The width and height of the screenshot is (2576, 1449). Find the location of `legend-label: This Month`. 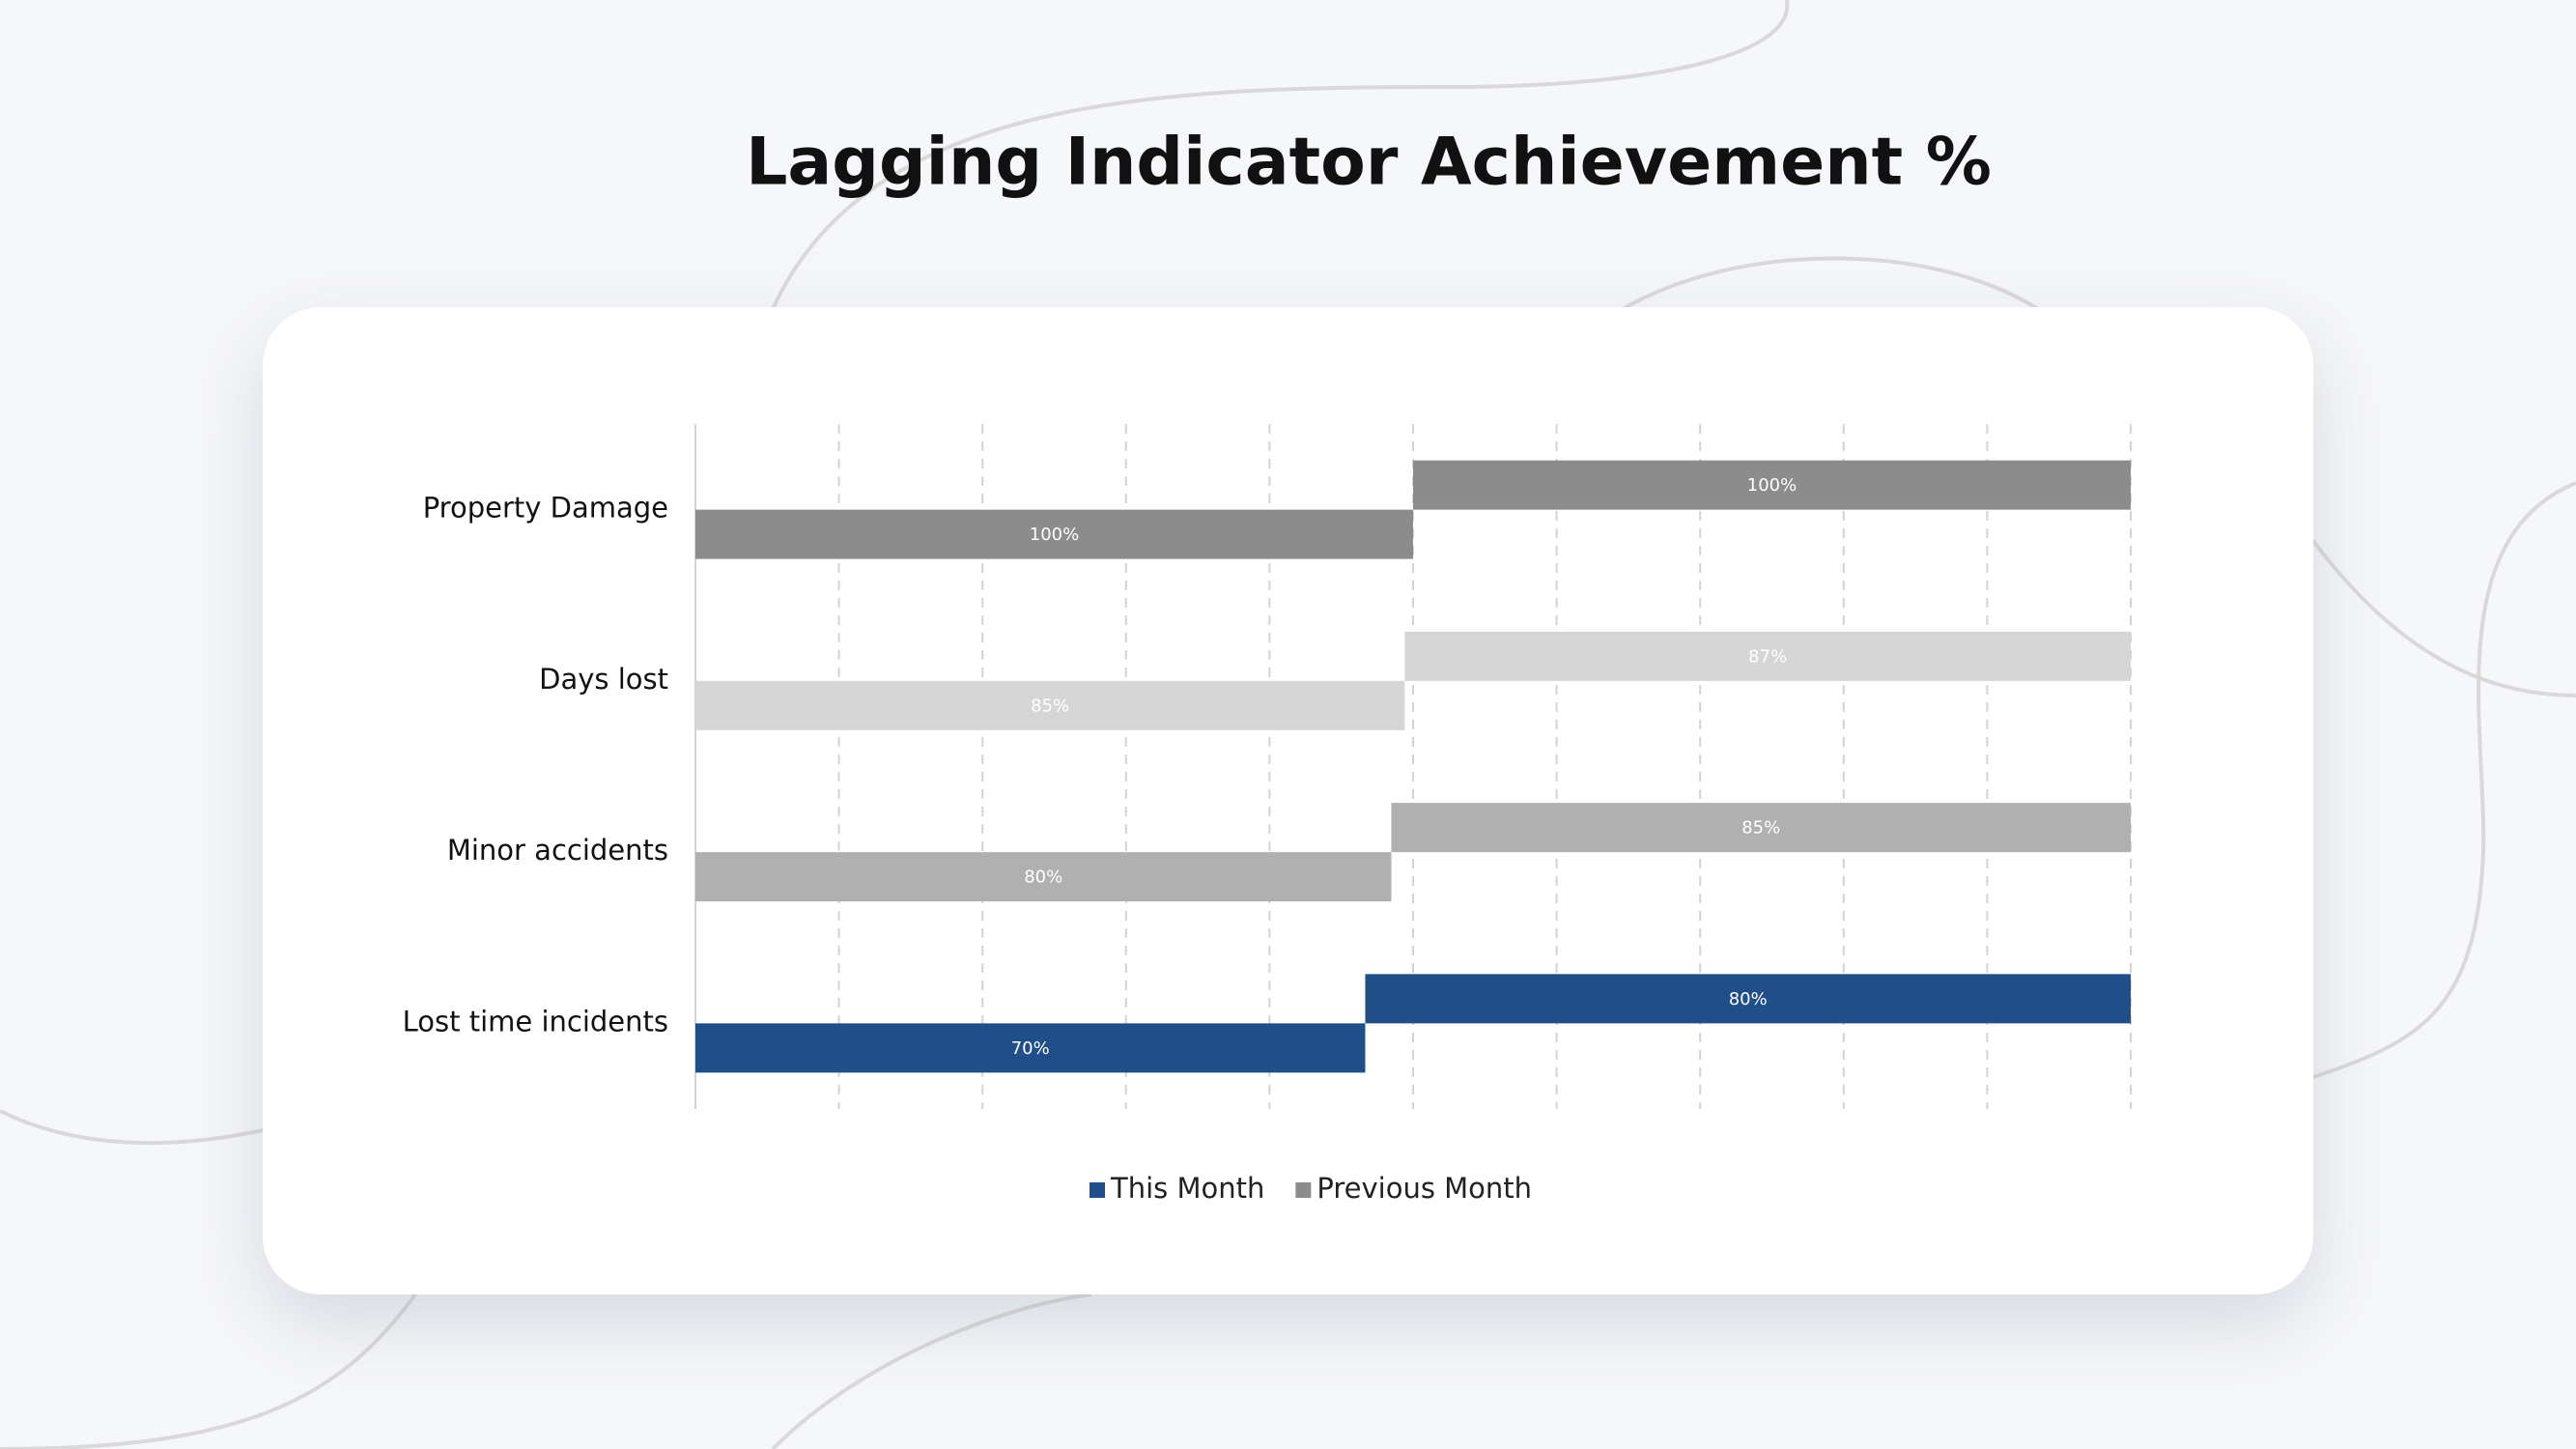

legend-label: This Month is located at coordinates (1187, 1188).